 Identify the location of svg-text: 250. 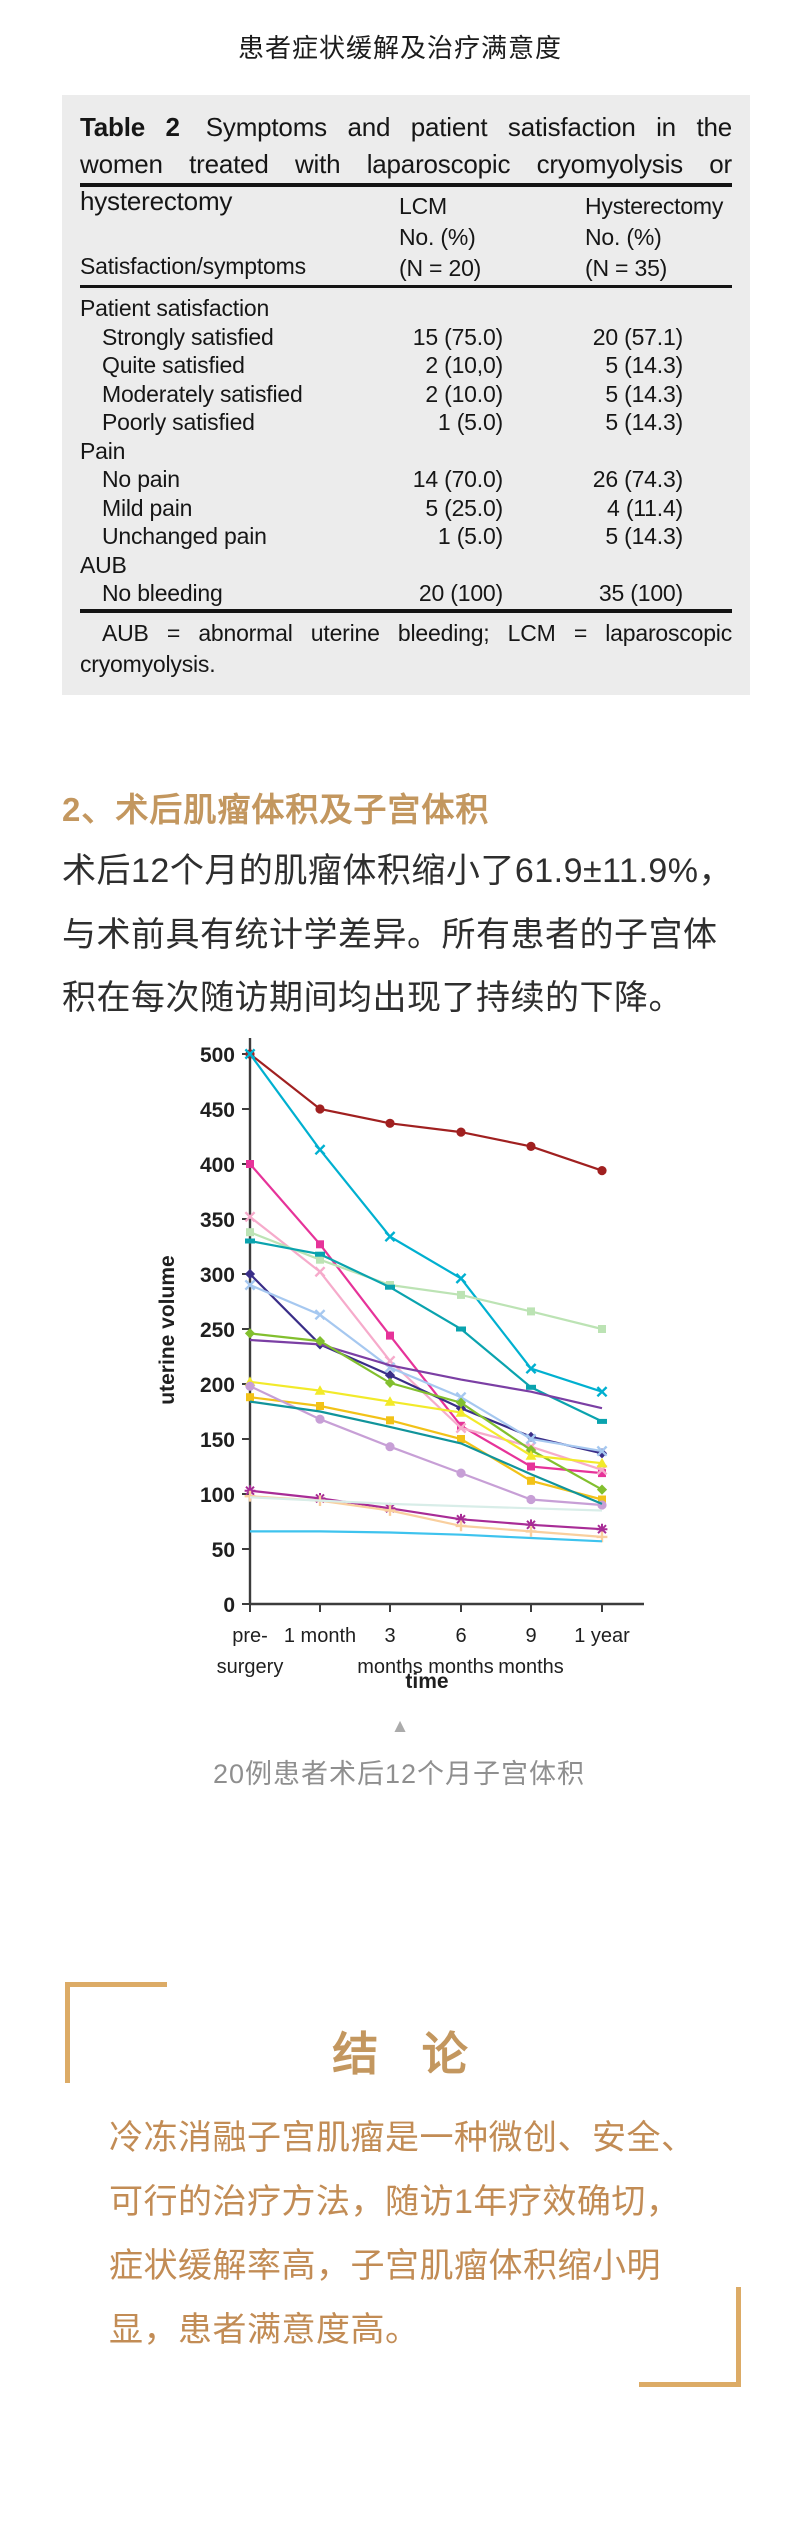
(217, 1330).